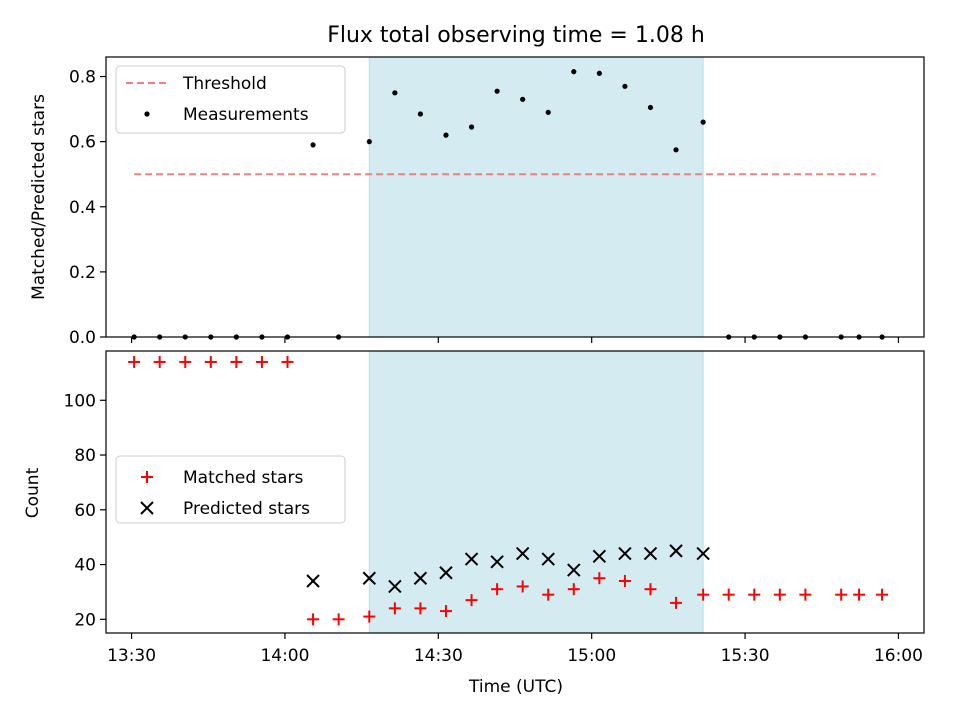 Image resolution: width=960 pixels, height=720 pixels. What do you see at coordinates (147, 114) in the screenshot?
I see `legend-measurements-swatch` at bounding box center [147, 114].